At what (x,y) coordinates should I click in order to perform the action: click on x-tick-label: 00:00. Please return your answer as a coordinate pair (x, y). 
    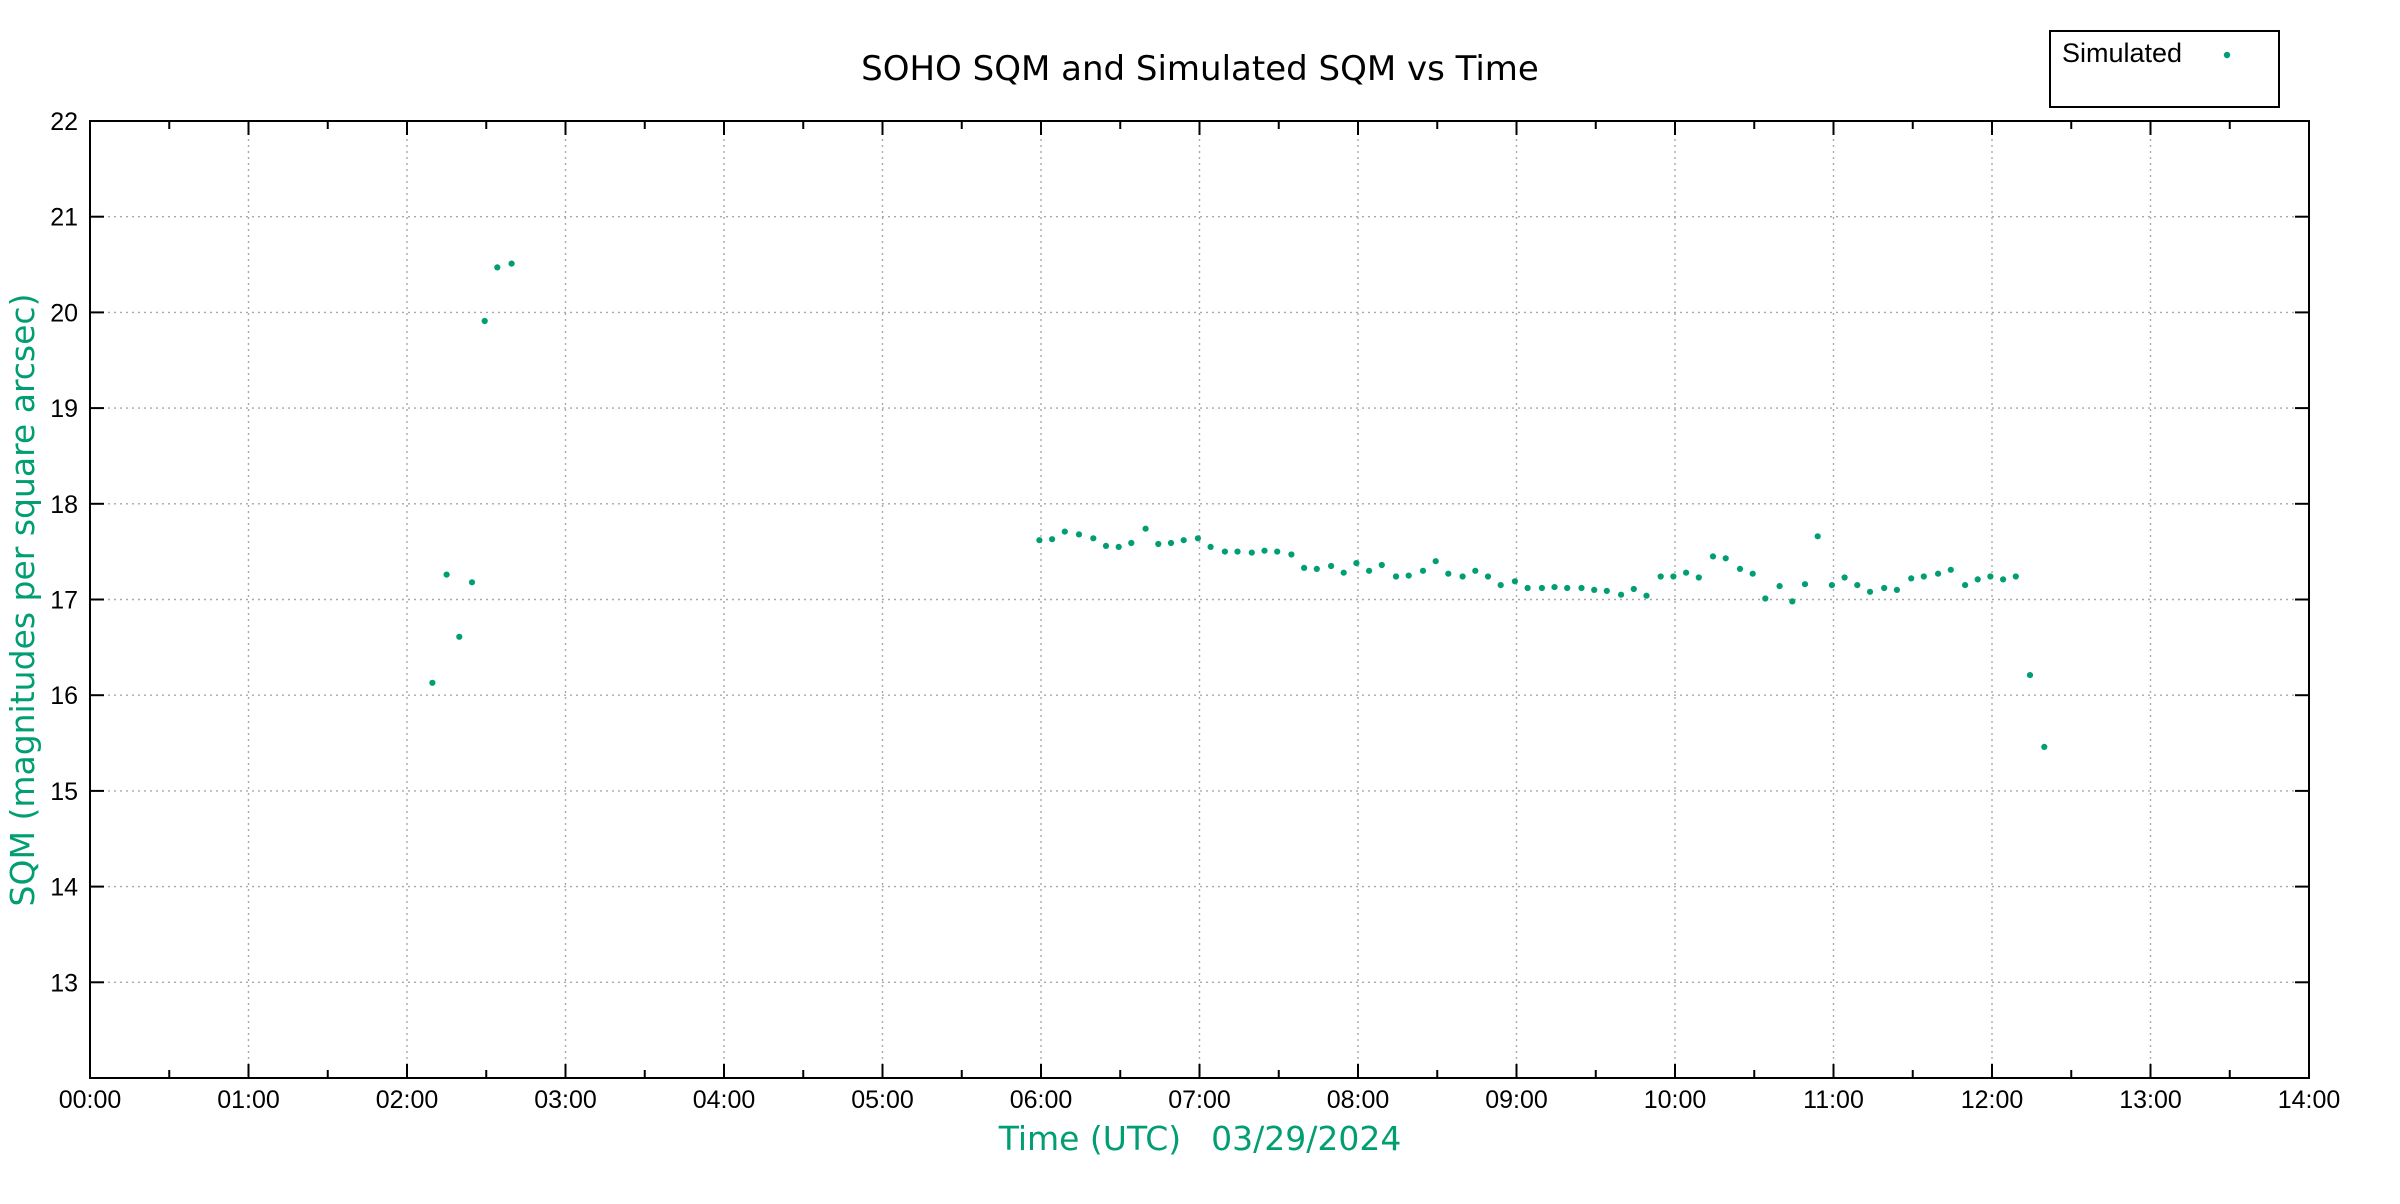
    Looking at the image, I should click on (90, 1100).